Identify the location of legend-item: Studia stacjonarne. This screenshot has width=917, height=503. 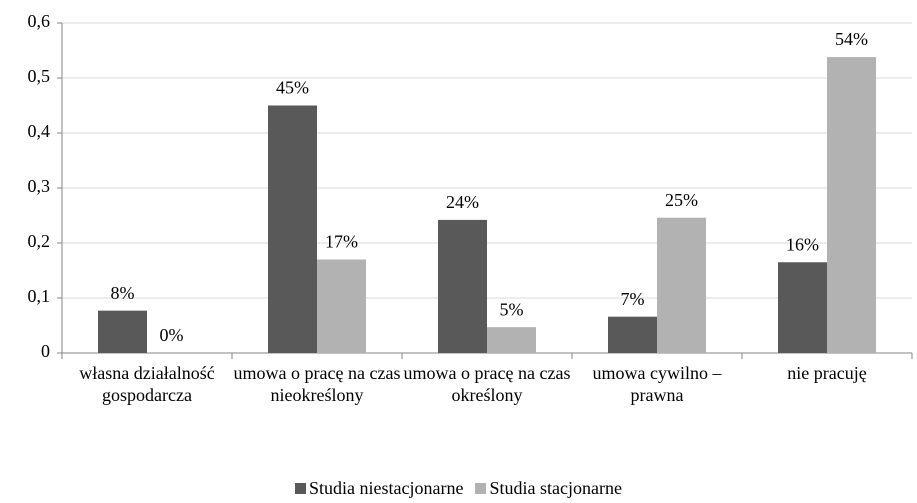
(548, 488).